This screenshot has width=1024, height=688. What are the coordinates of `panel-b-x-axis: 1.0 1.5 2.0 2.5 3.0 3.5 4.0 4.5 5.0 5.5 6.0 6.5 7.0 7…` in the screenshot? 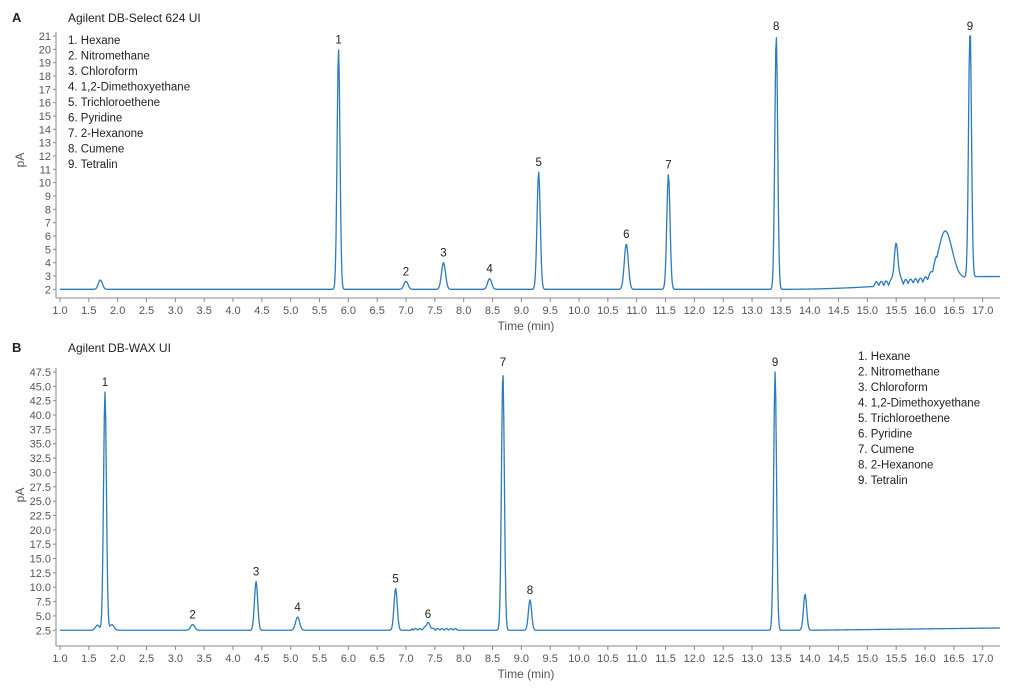 It's located at (526, 655).